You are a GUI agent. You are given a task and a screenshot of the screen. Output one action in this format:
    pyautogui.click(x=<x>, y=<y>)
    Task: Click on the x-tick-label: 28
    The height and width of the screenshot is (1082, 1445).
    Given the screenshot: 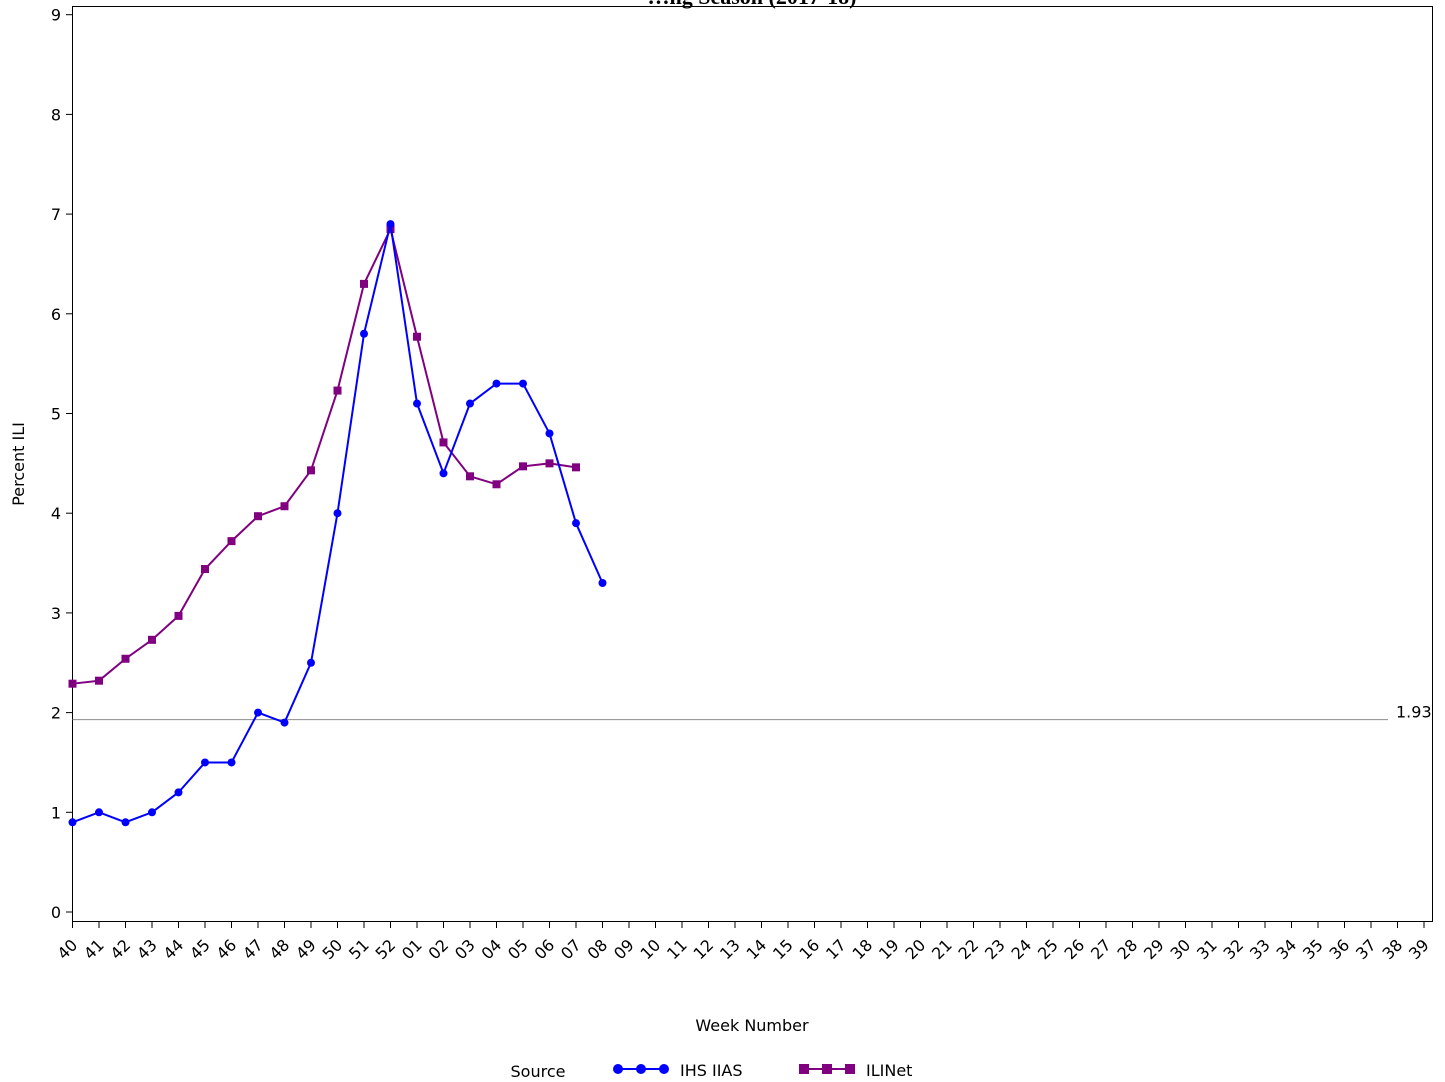 What is the action you would take?
    pyautogui.click(x=1127, y=949)
    